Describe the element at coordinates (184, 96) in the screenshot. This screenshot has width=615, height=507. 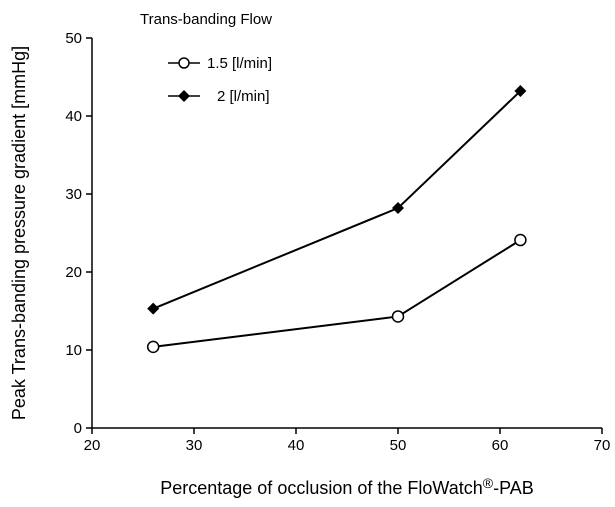
I see `legend-marker-filled-diamond-icon` at that location.